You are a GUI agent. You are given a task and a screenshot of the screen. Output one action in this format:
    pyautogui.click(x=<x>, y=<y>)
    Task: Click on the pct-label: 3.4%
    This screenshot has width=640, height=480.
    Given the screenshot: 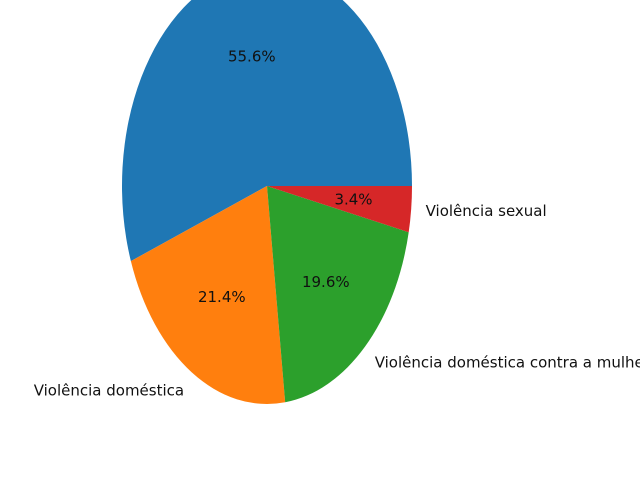 What is the action you would take?
    pyautogui.click(x=353, y=199)
    